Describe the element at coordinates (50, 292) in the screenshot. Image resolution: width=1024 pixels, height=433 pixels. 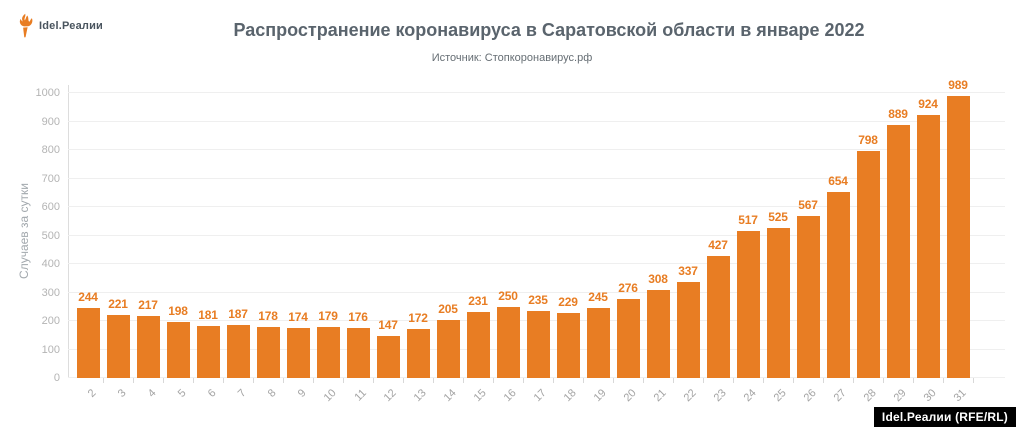
I see `y-tick-label: 300` at that location.